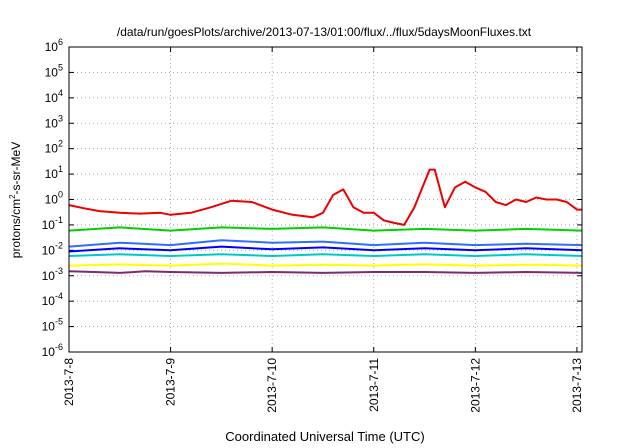  I want to click on y-axis-label-sup: 2, so click(12, 196).